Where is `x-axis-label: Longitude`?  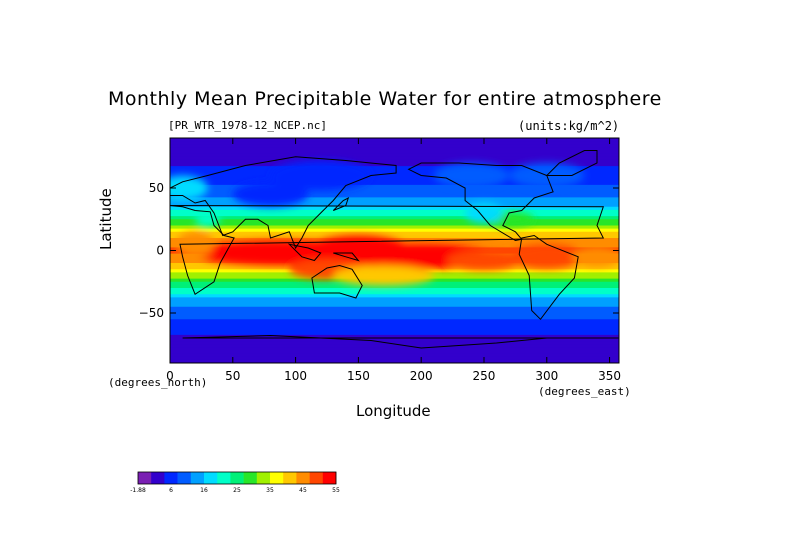 x-axis-label: Longitude is located at coordinates (393, 411).